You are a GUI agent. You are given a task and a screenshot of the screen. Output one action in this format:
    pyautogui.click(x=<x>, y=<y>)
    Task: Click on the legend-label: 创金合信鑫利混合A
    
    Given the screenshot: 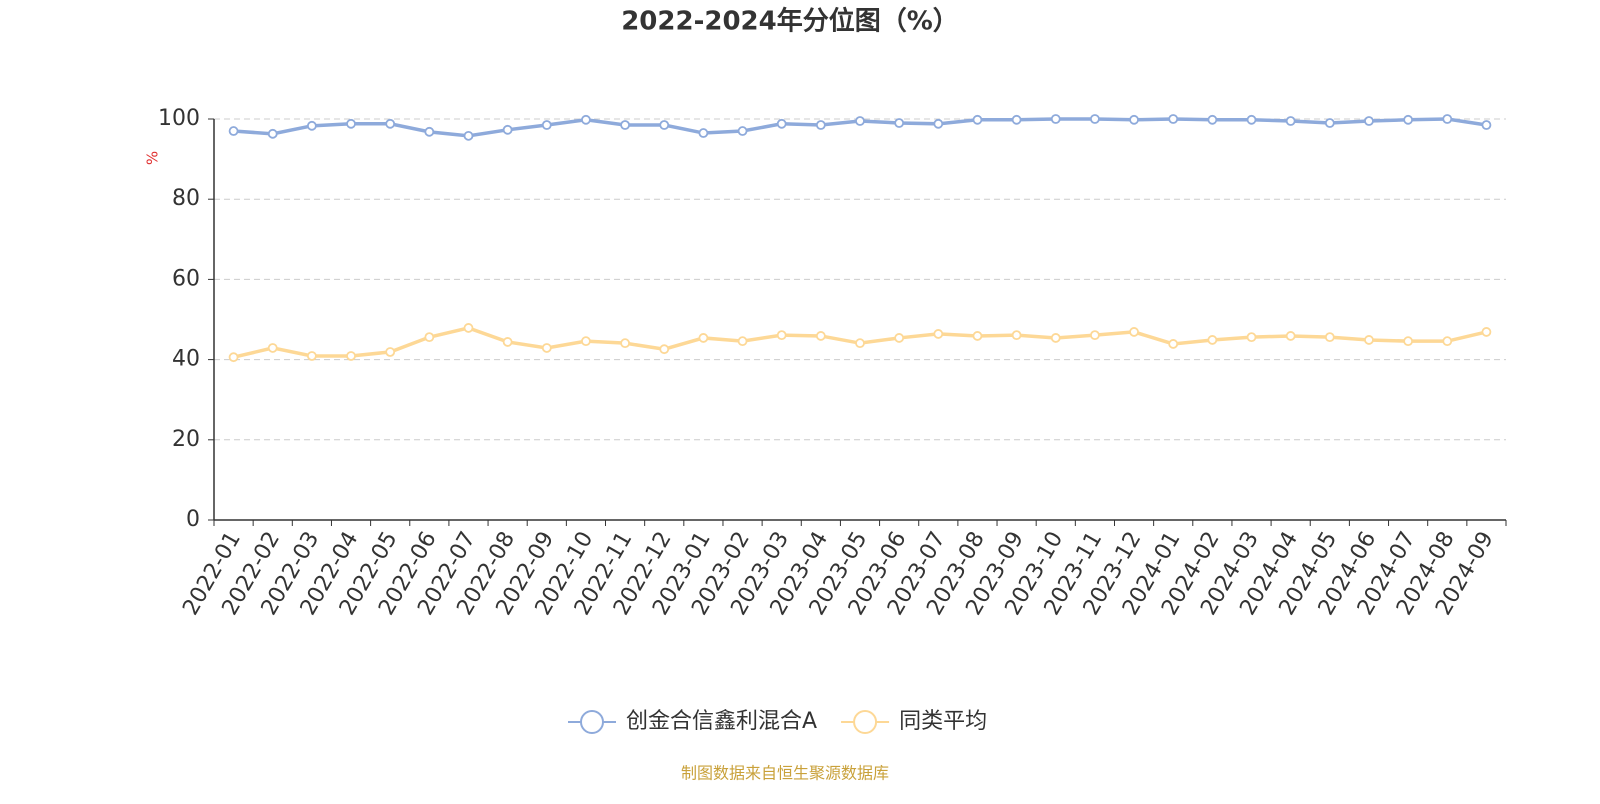 What is the action you would take?
    pyautogui.click(x=721, y=721)
    